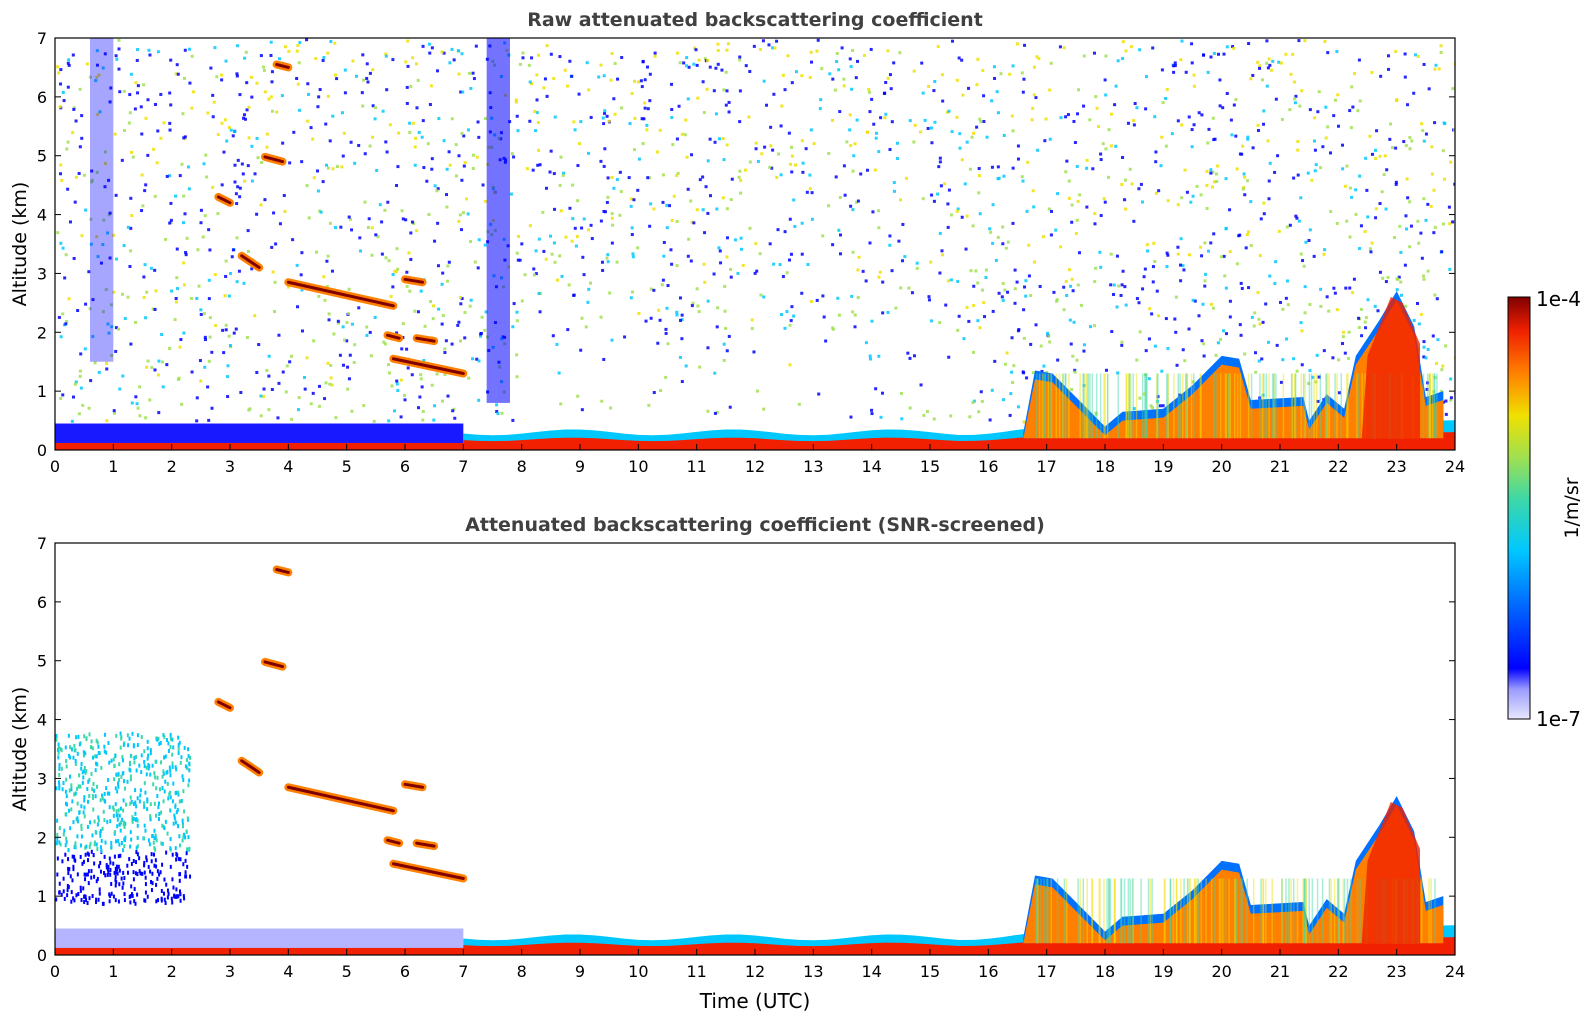 Image resolution: width=1595 pixels, height=1020 pixels. What do you see at coordinates (1519, 508) in the screenshot?
I see `colorbar-gradient` at bounding box center [1519, 508].